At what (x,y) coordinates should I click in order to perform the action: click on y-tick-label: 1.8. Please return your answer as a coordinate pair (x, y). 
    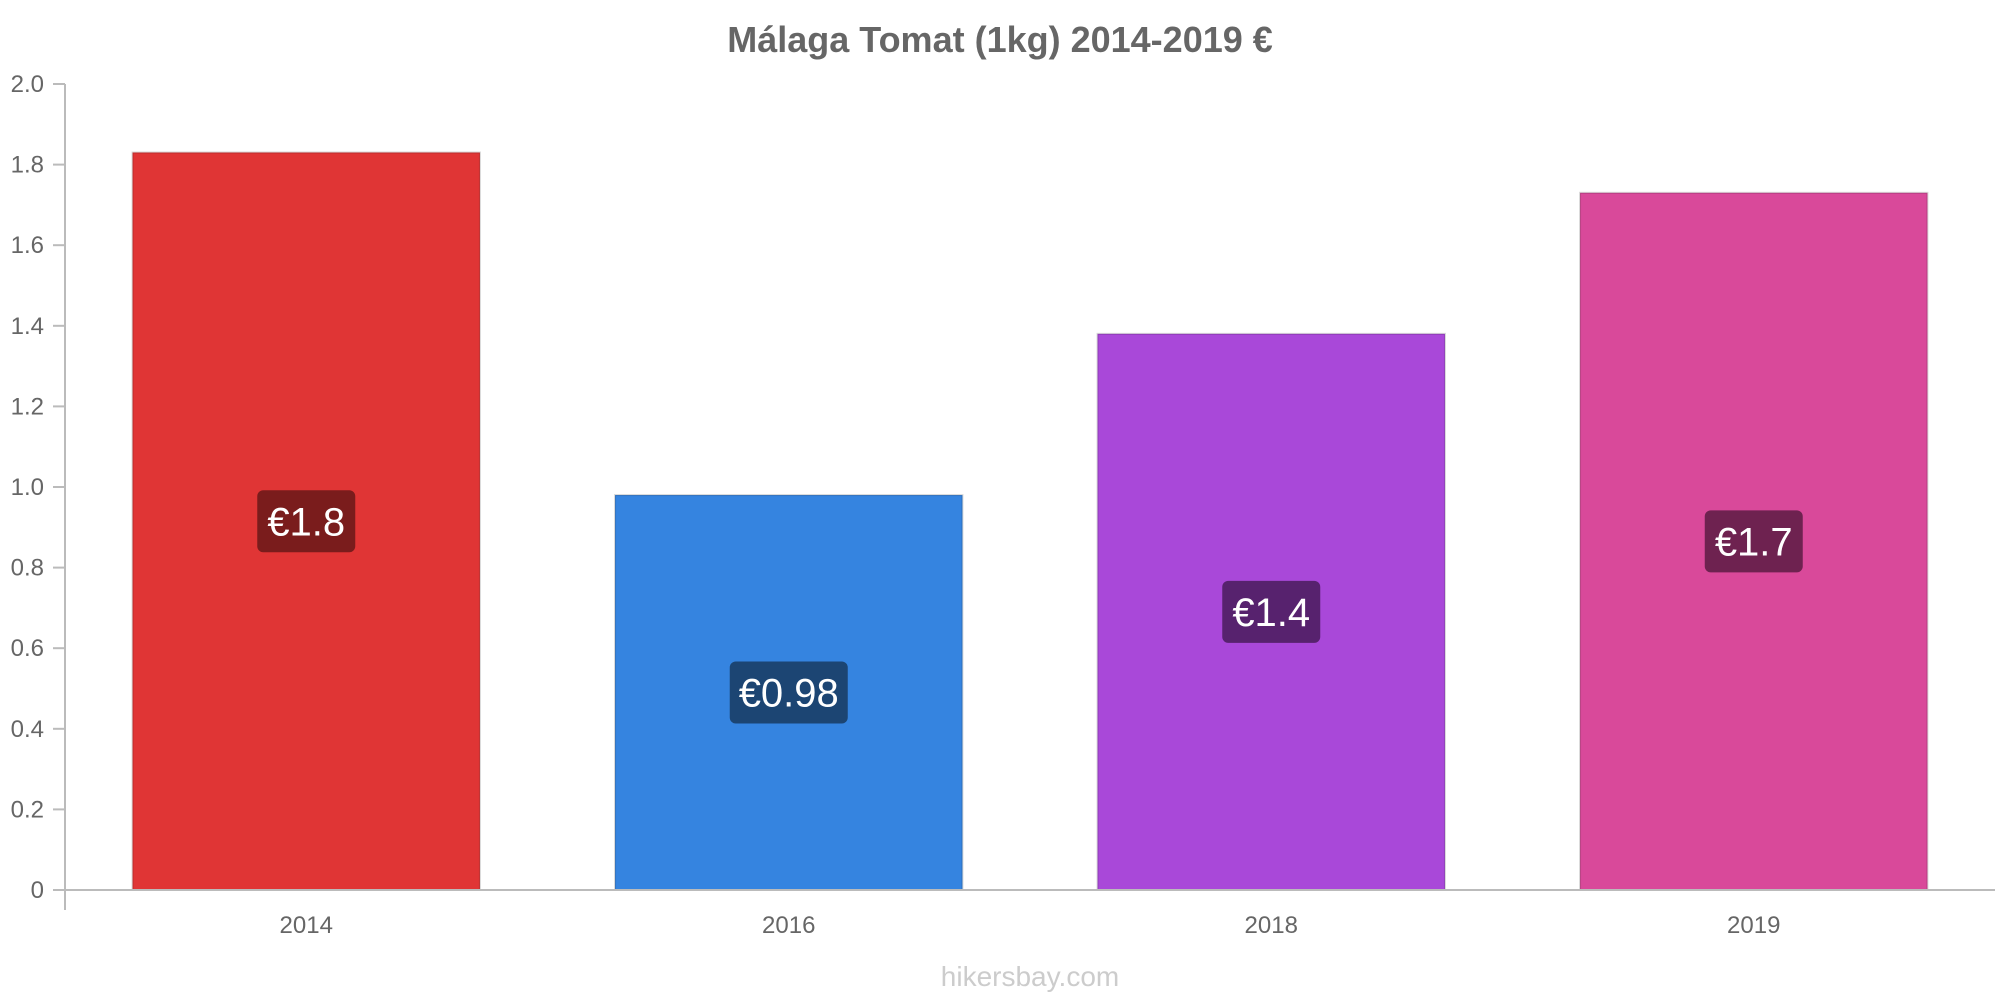
    Looking at the image, I should click on (27, 165).